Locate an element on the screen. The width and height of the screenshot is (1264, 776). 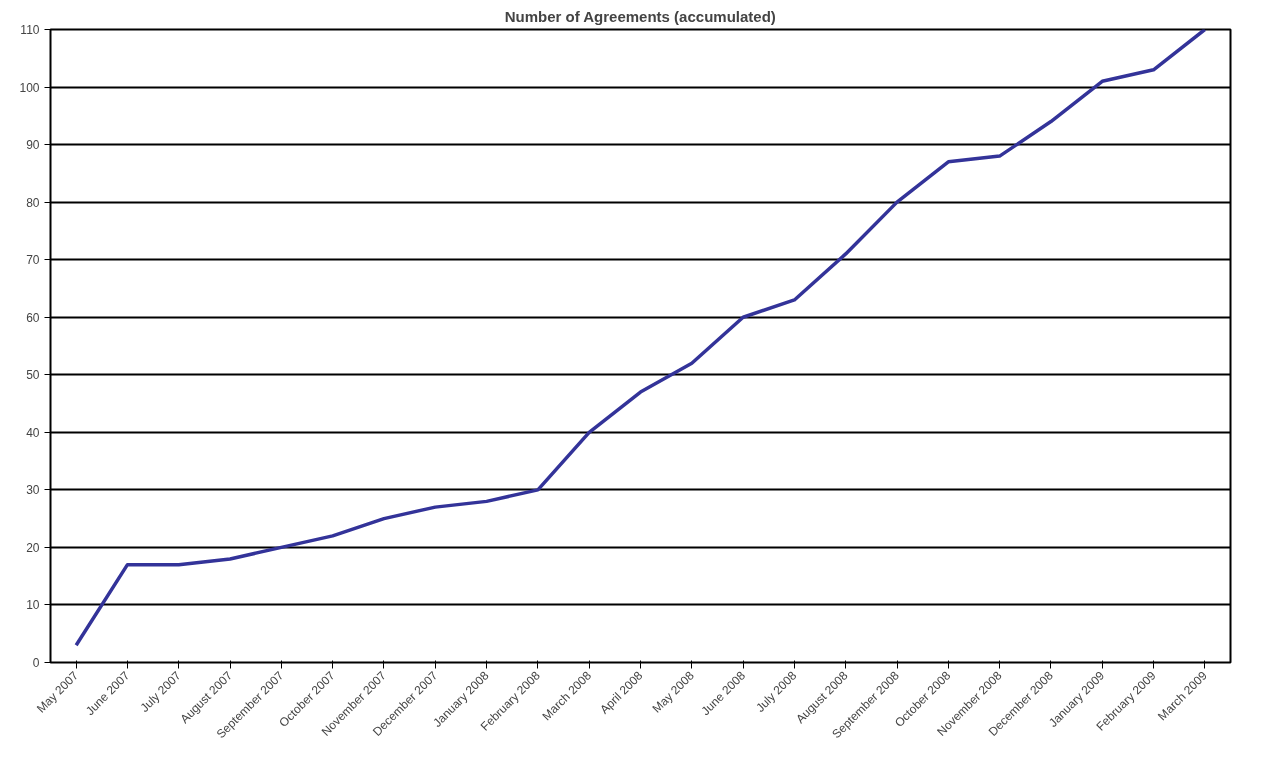
y-tick-label: 50 is located at coordinates (33, 375).